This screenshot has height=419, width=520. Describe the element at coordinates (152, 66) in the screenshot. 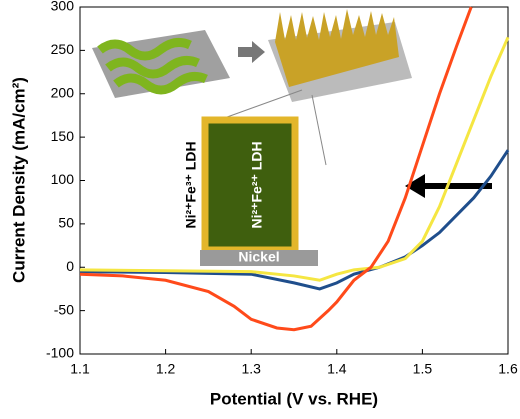

I see `sheet` at that location.